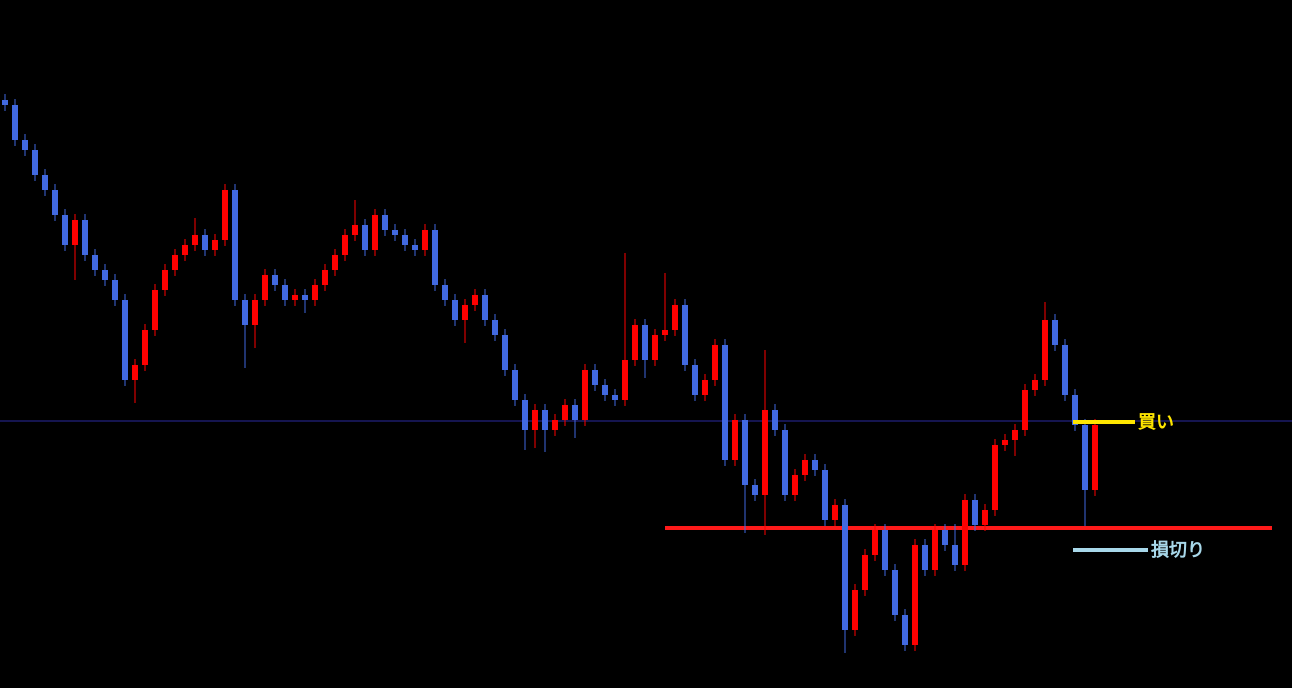  Describe the element at coordinates (1156, 422) in the screenshot. I see `annotation-label: 買い` at that location.